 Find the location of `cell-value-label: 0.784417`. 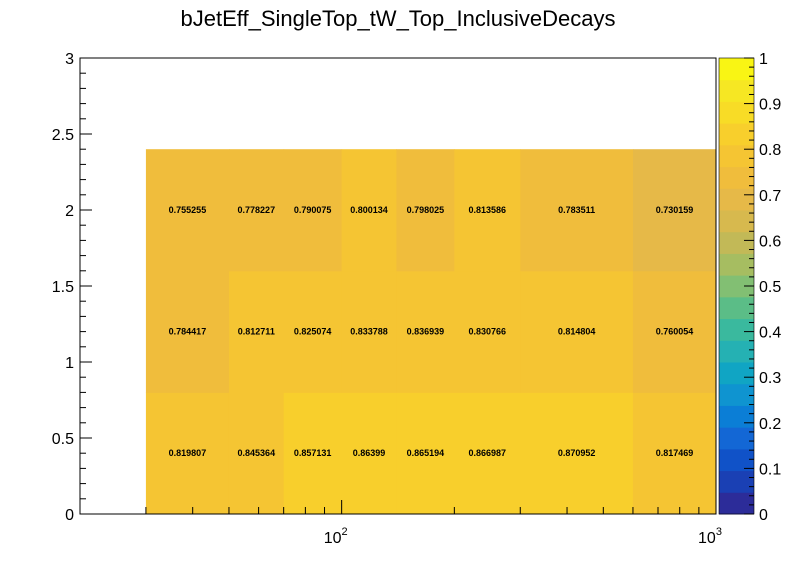

cell-value-label: 0.784417 is located at coordinates (188, 332).